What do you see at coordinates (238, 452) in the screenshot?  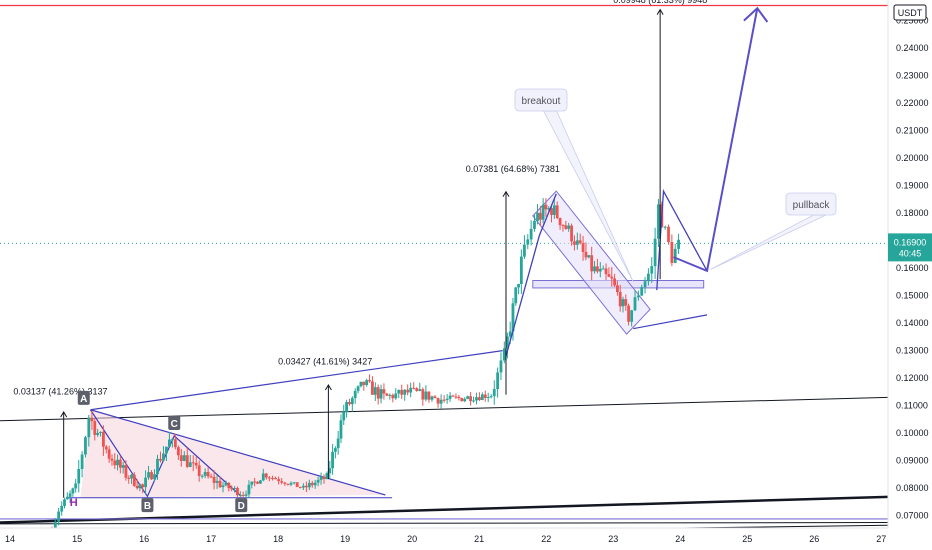 I see `triangle-upper-line` at bounding box center [238, 452].